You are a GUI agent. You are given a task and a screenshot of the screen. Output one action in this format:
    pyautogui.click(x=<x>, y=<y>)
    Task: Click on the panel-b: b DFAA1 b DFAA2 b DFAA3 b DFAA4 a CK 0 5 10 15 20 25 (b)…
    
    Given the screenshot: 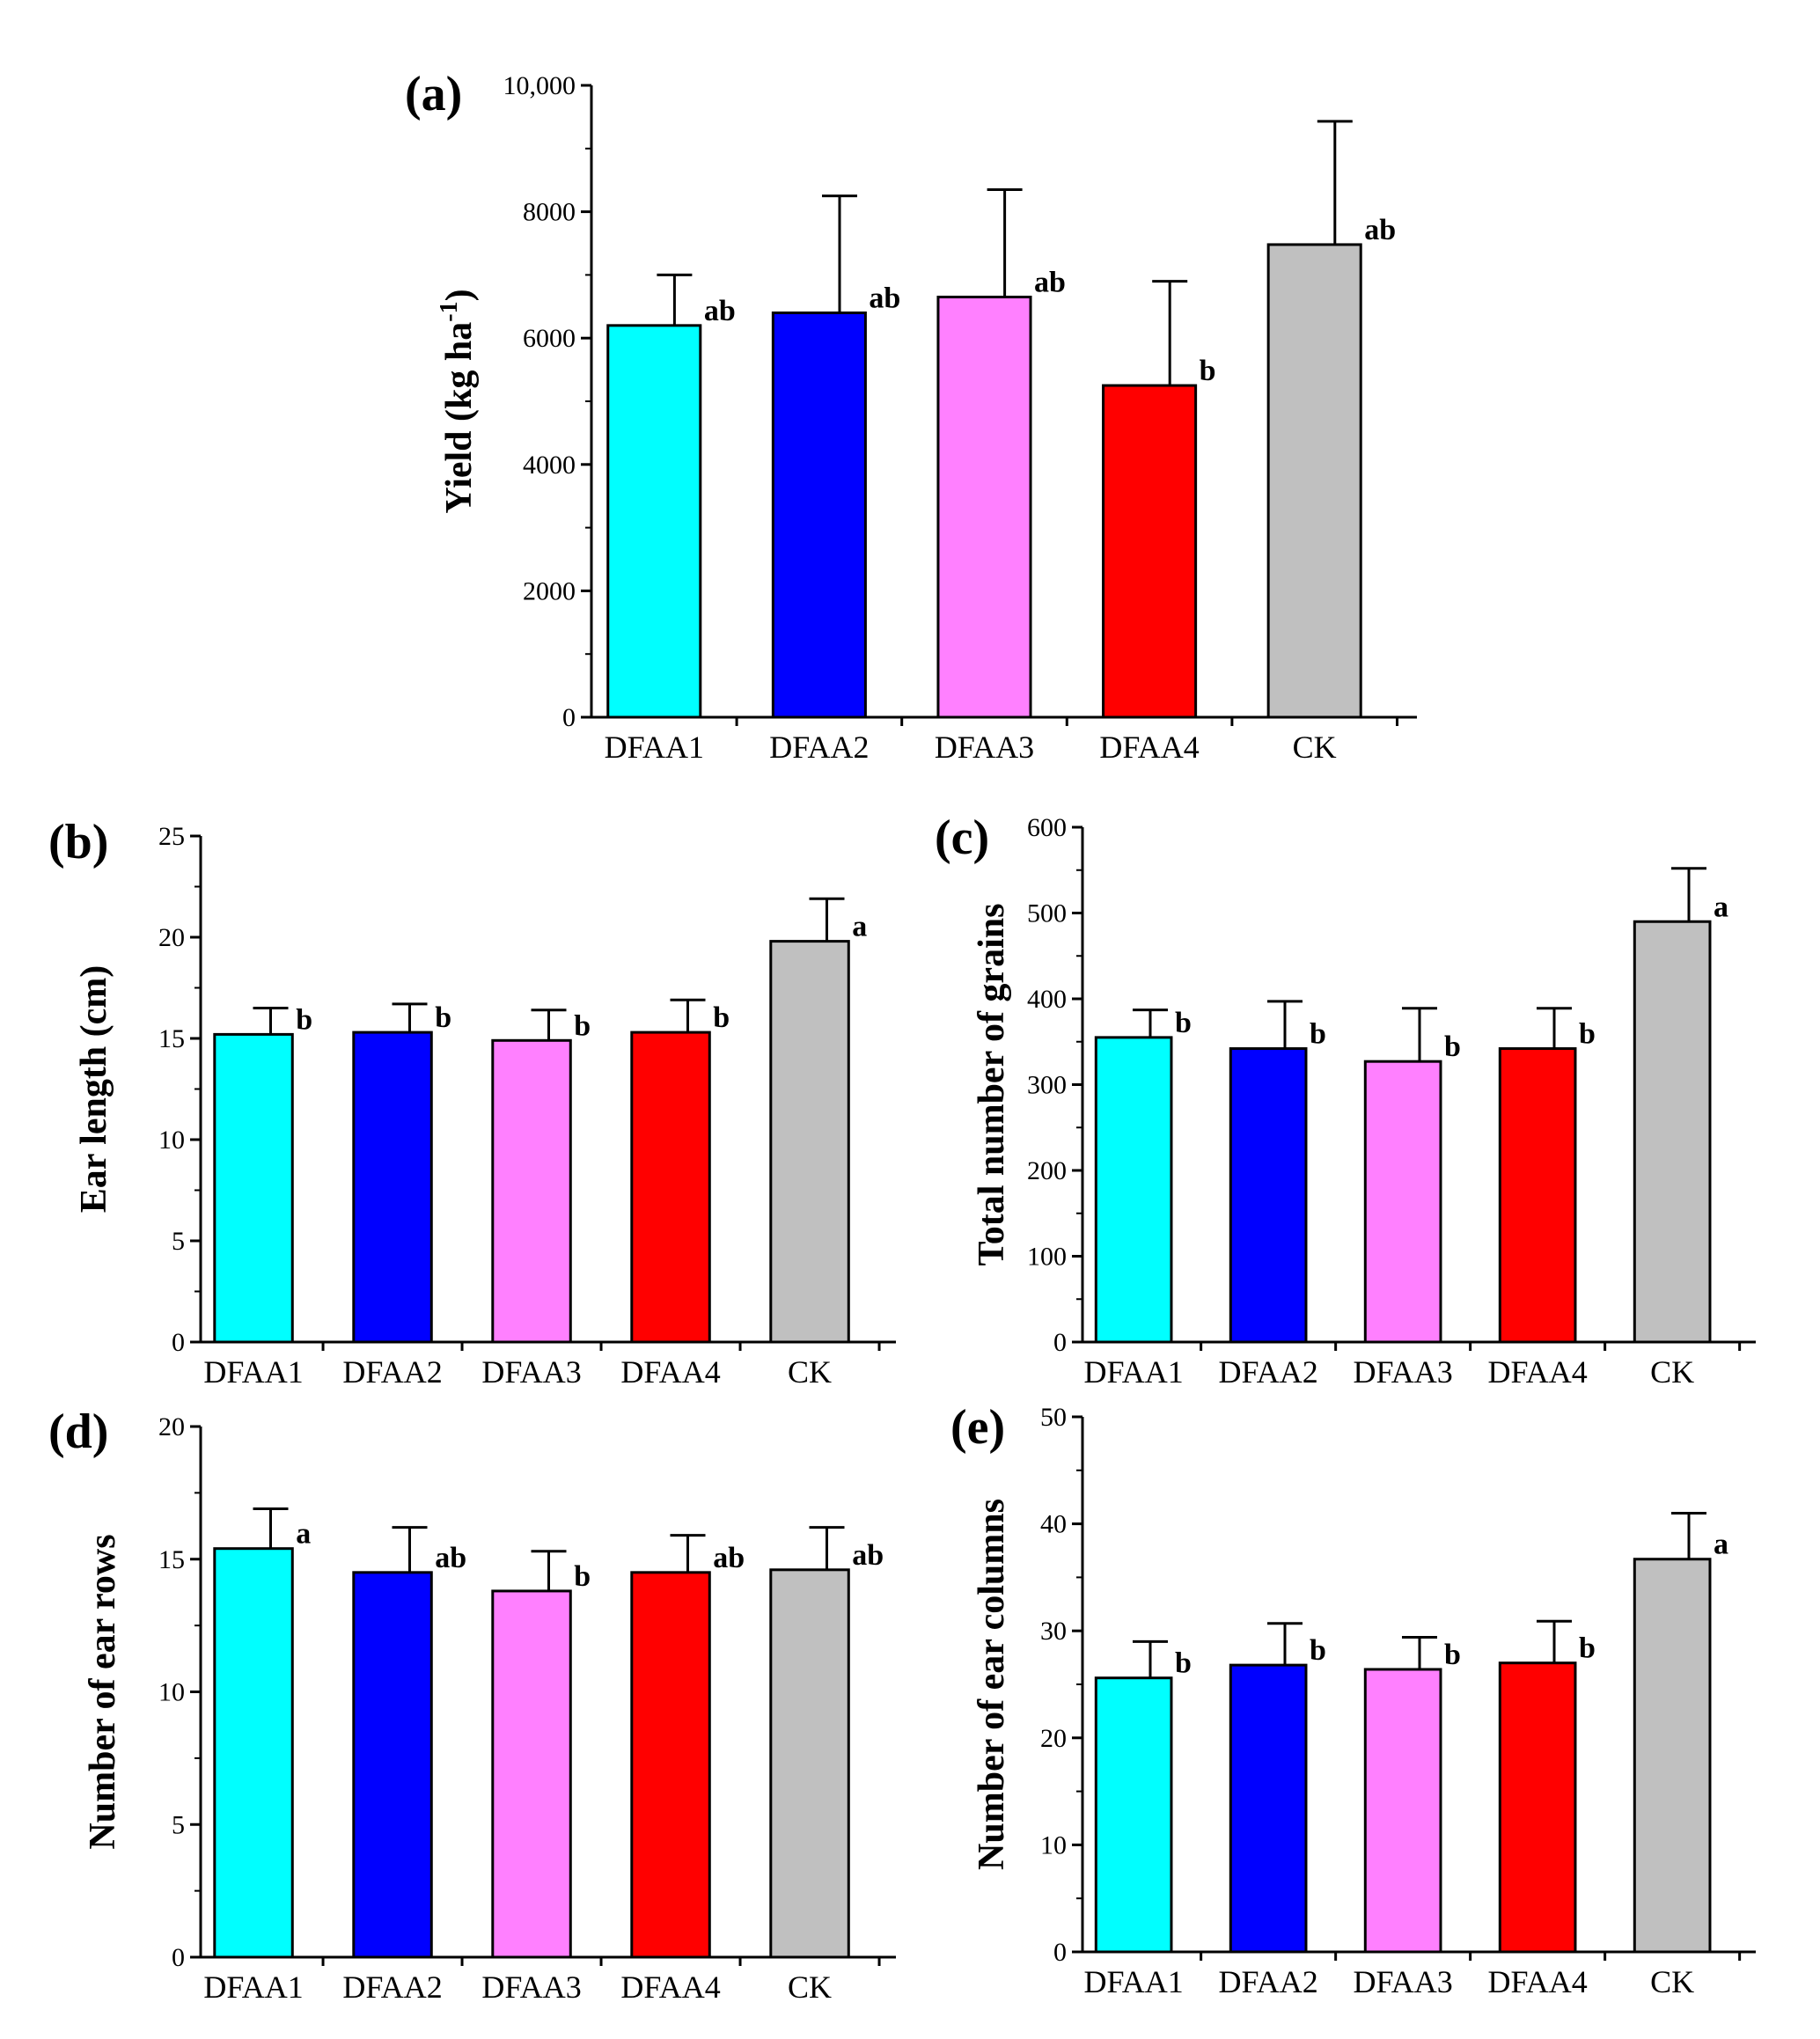 What is the action you would take?
    pyautogui.click(x=472, y=1102)
    